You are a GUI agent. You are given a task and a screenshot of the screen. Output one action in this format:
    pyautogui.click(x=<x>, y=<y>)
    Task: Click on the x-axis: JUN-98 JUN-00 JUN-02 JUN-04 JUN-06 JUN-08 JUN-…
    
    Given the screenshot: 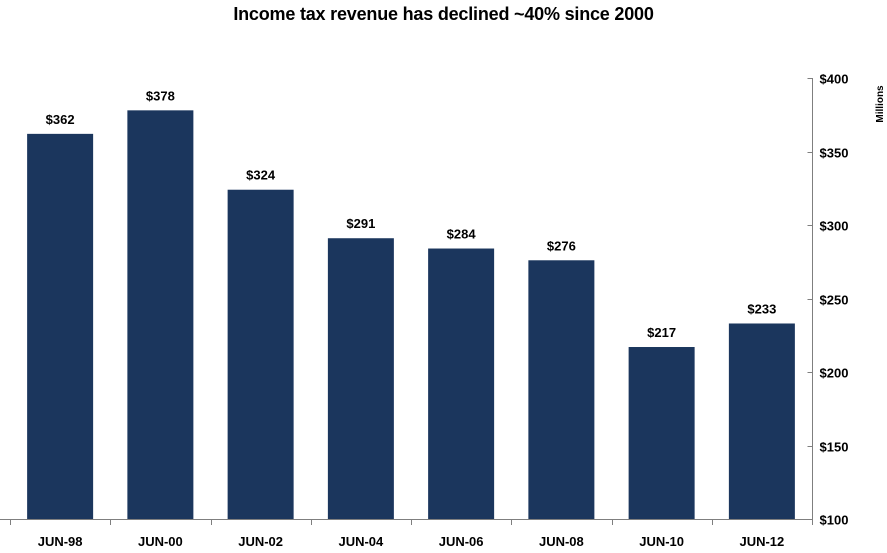 What is the action you would take?
    pyautogui.click(x=406, y=534)
    